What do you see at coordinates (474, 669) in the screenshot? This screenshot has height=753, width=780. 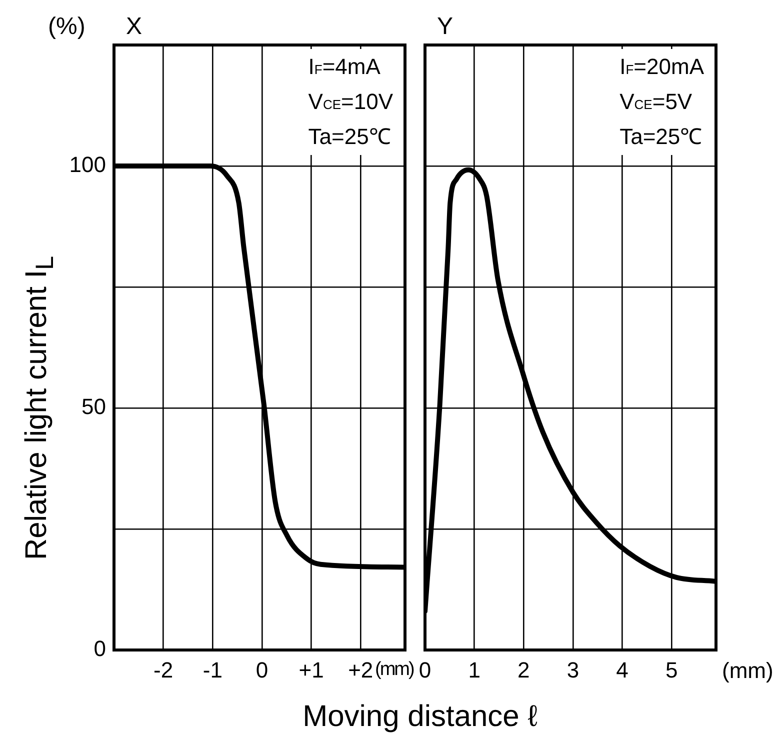 I see `x-tick-label: 1` at bounding box center [474, 669].